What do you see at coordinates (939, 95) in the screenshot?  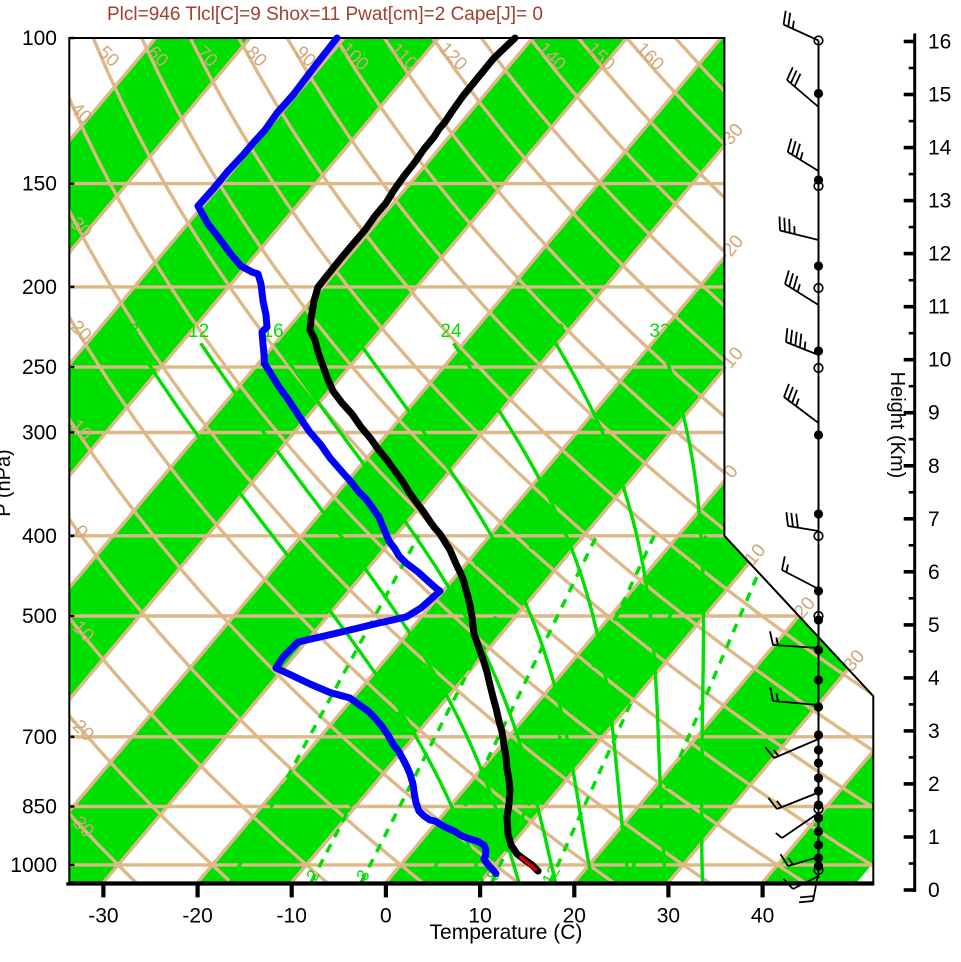 I see `svg-text: 15` at bounding box center [939, 95].